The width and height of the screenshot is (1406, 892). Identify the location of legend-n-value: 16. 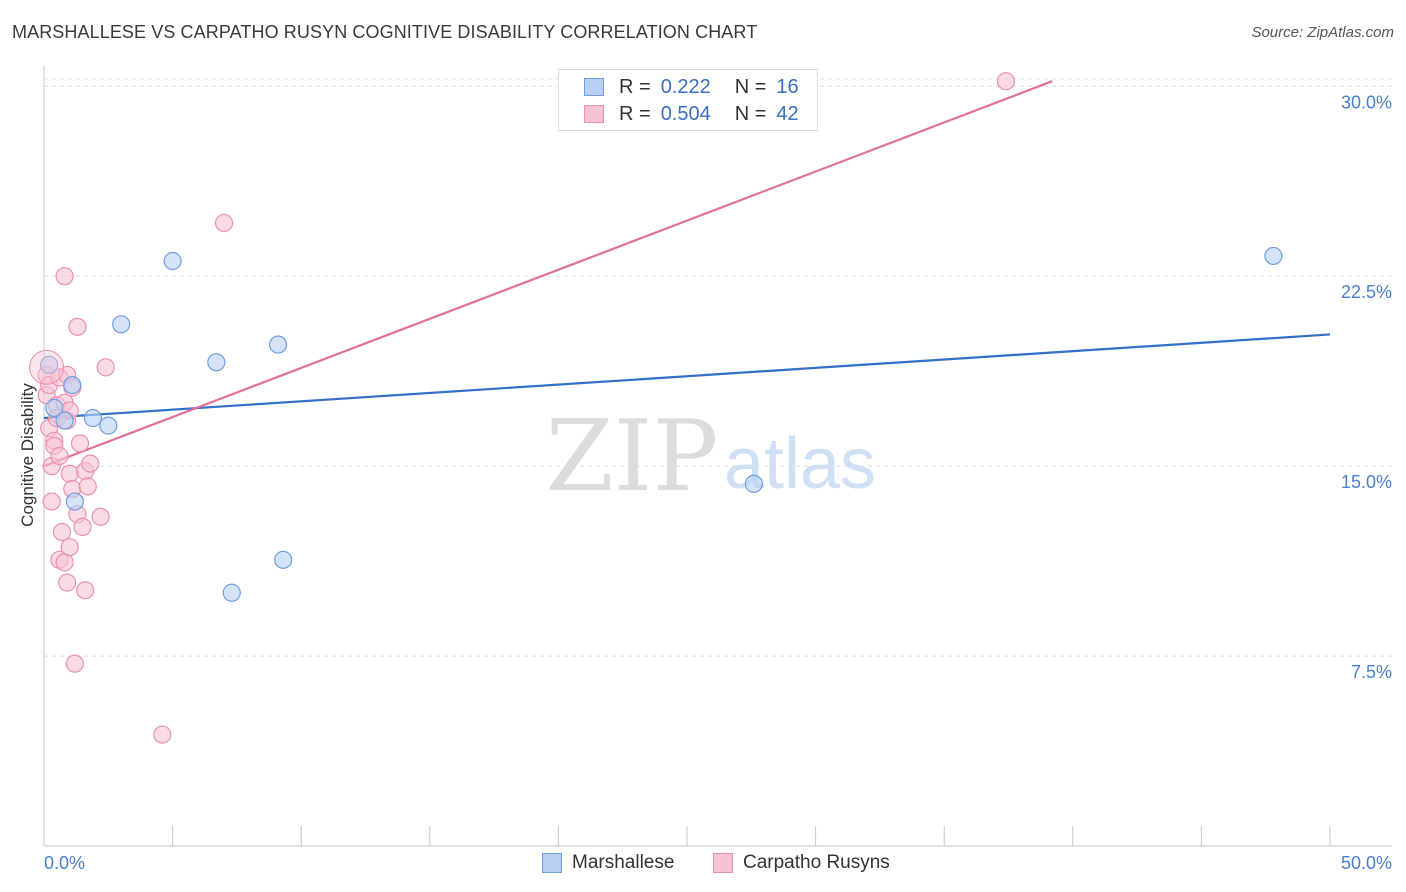
(787, 86).